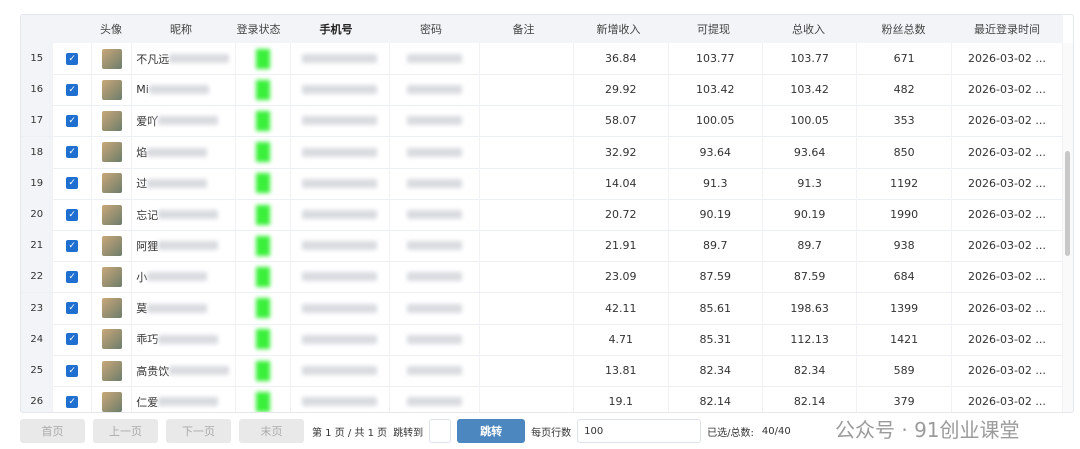  I want to click on total-income: 112.13, so click(810, 339).